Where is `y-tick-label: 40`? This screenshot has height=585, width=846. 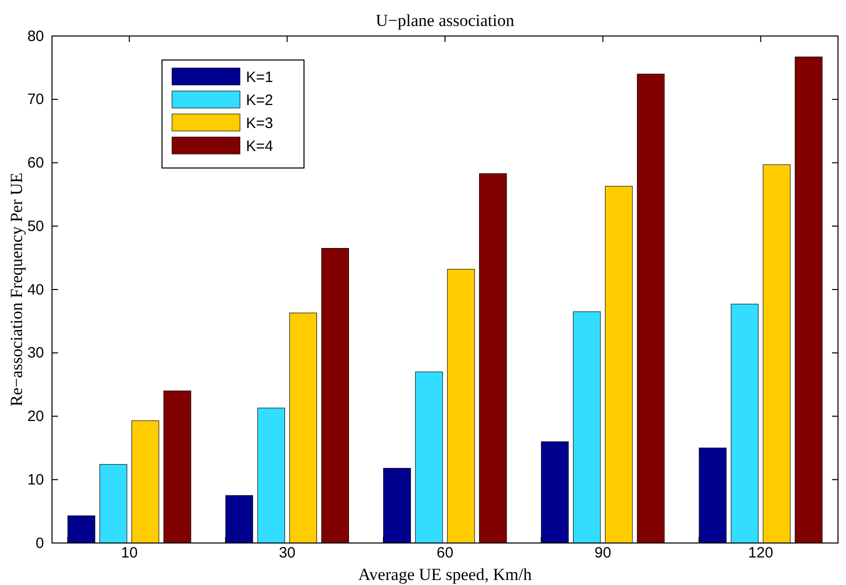
y-tick-label: 40 is located at coordinates (35, 289).